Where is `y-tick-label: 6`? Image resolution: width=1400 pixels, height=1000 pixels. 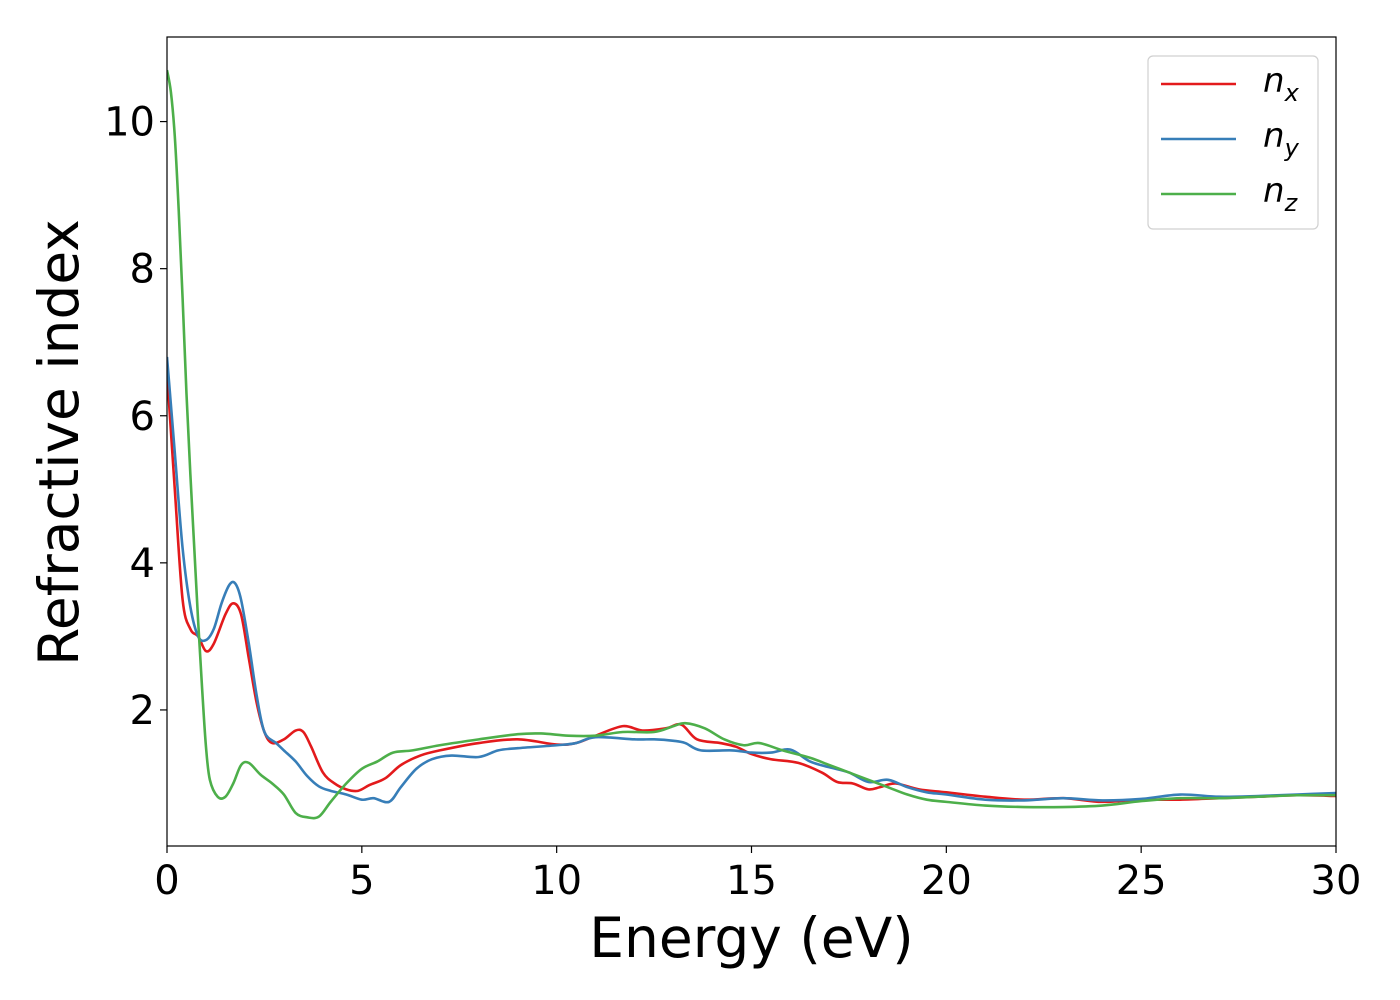 y-tick-label: 6 is located at coordinates (142, 417).